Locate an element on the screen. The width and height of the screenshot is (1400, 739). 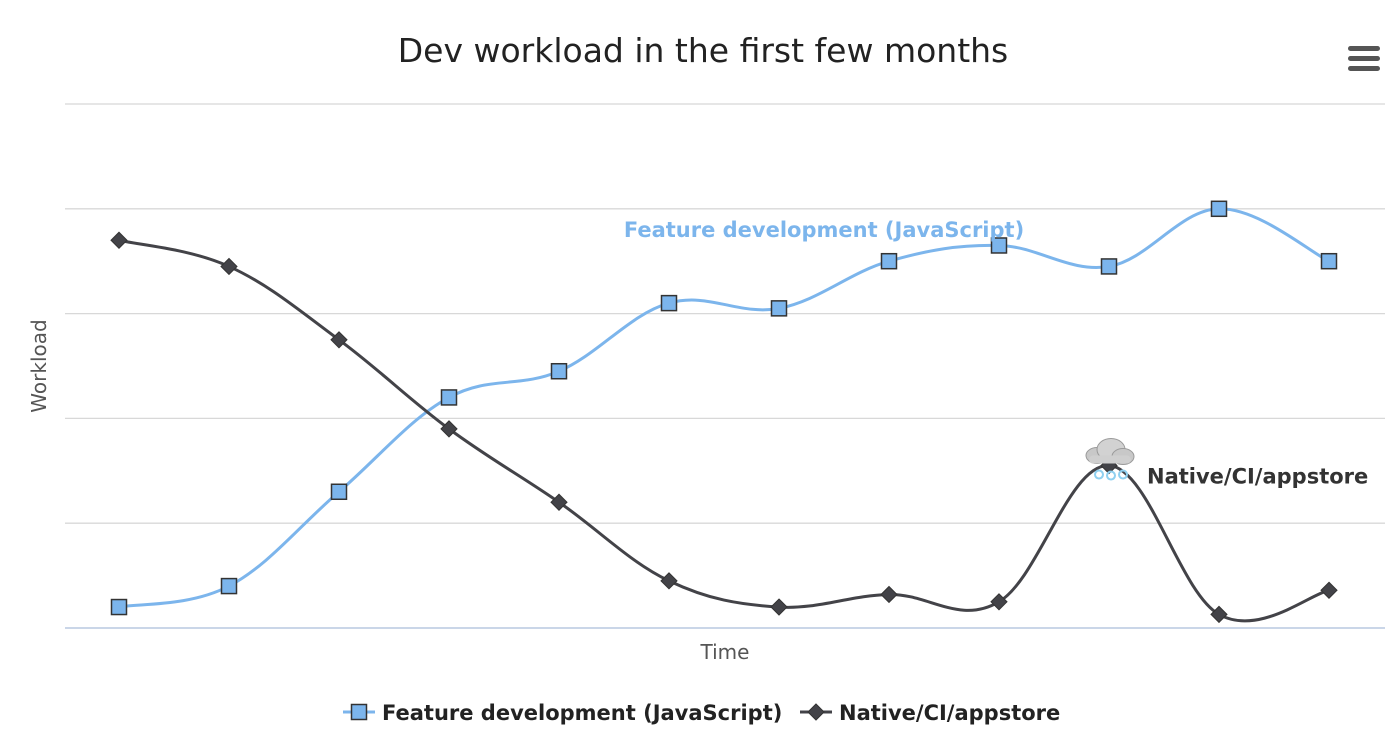
snow-cloud-icon is located at coordinates (1110, 459).